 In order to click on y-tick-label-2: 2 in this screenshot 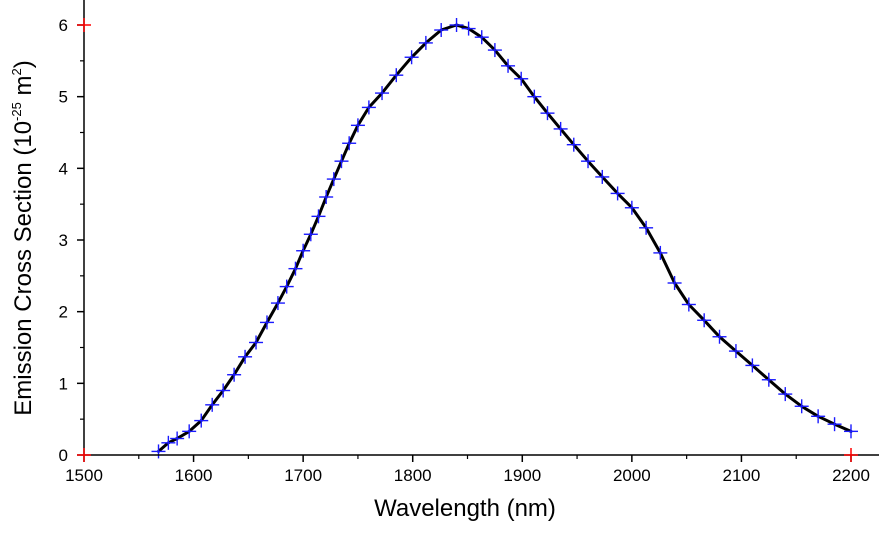, I will do `click(63, 312)`.